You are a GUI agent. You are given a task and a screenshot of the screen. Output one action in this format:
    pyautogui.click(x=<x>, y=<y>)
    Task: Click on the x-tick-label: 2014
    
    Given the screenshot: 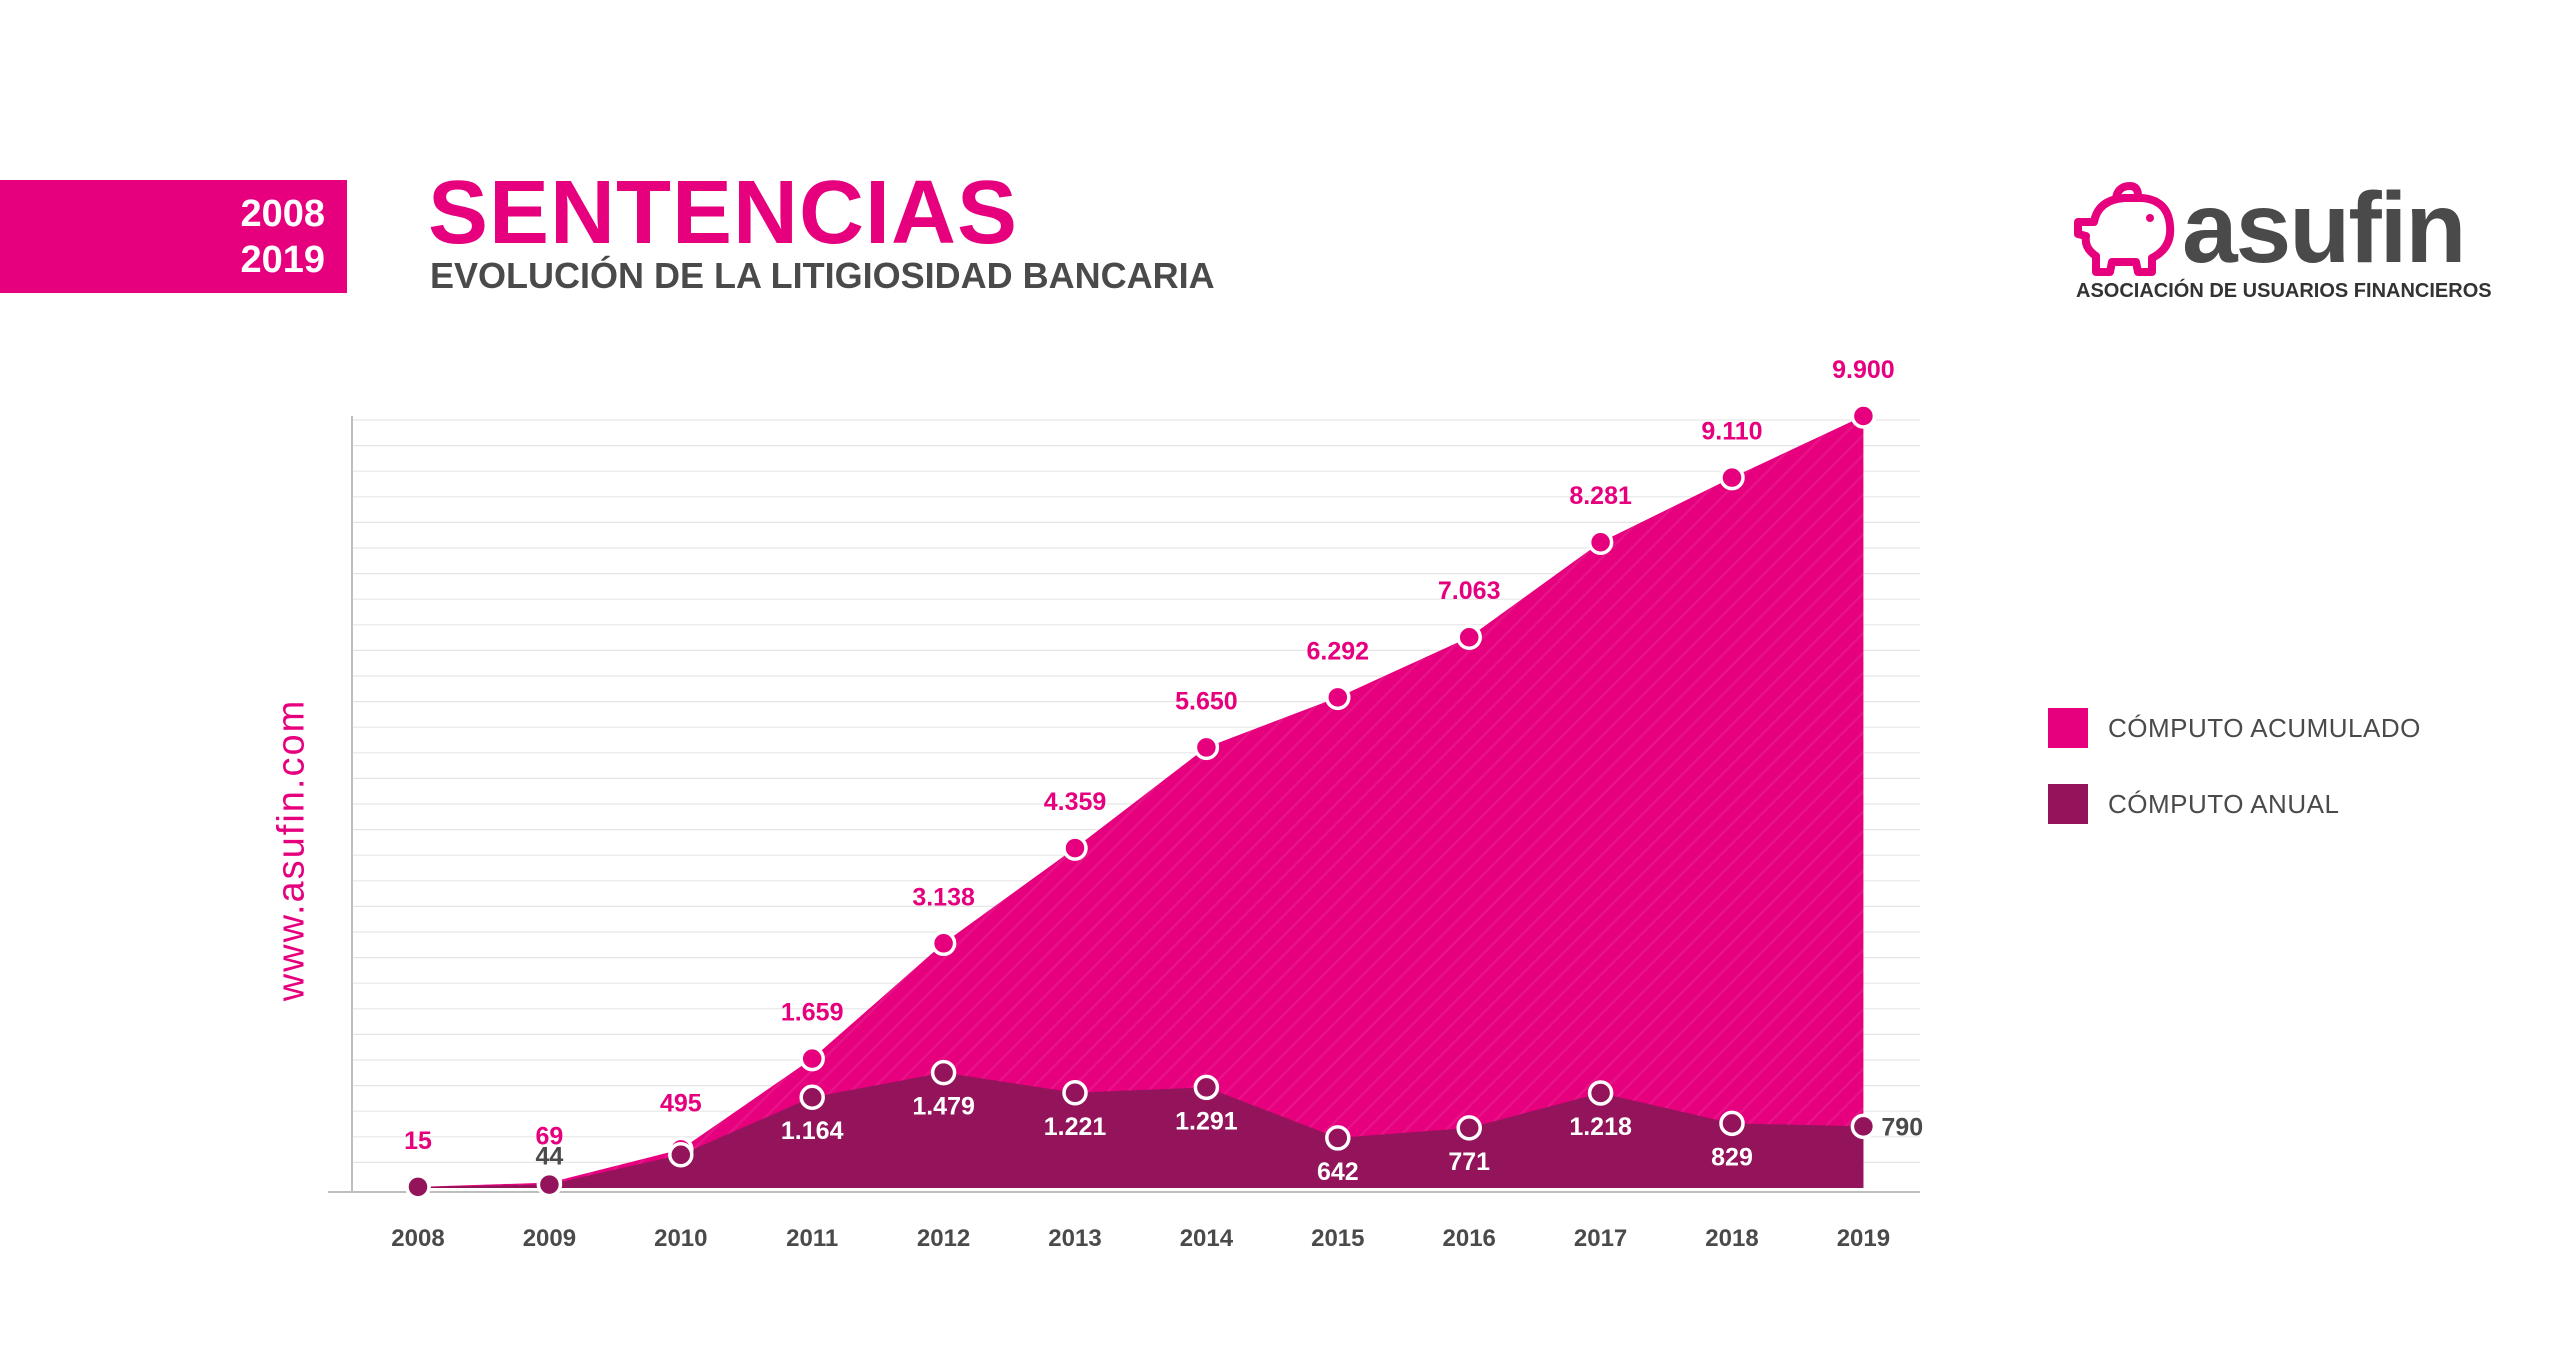 What is the action you would take?
    pyautogui.click(x=1207, y=1238)
    